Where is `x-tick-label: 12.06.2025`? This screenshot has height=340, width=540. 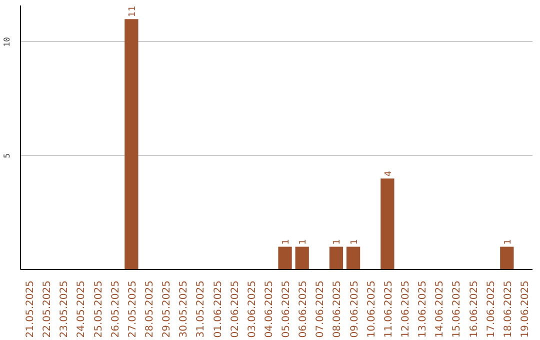 x-tick-label: 12.06.2025 is located at coordinates (406, 309).